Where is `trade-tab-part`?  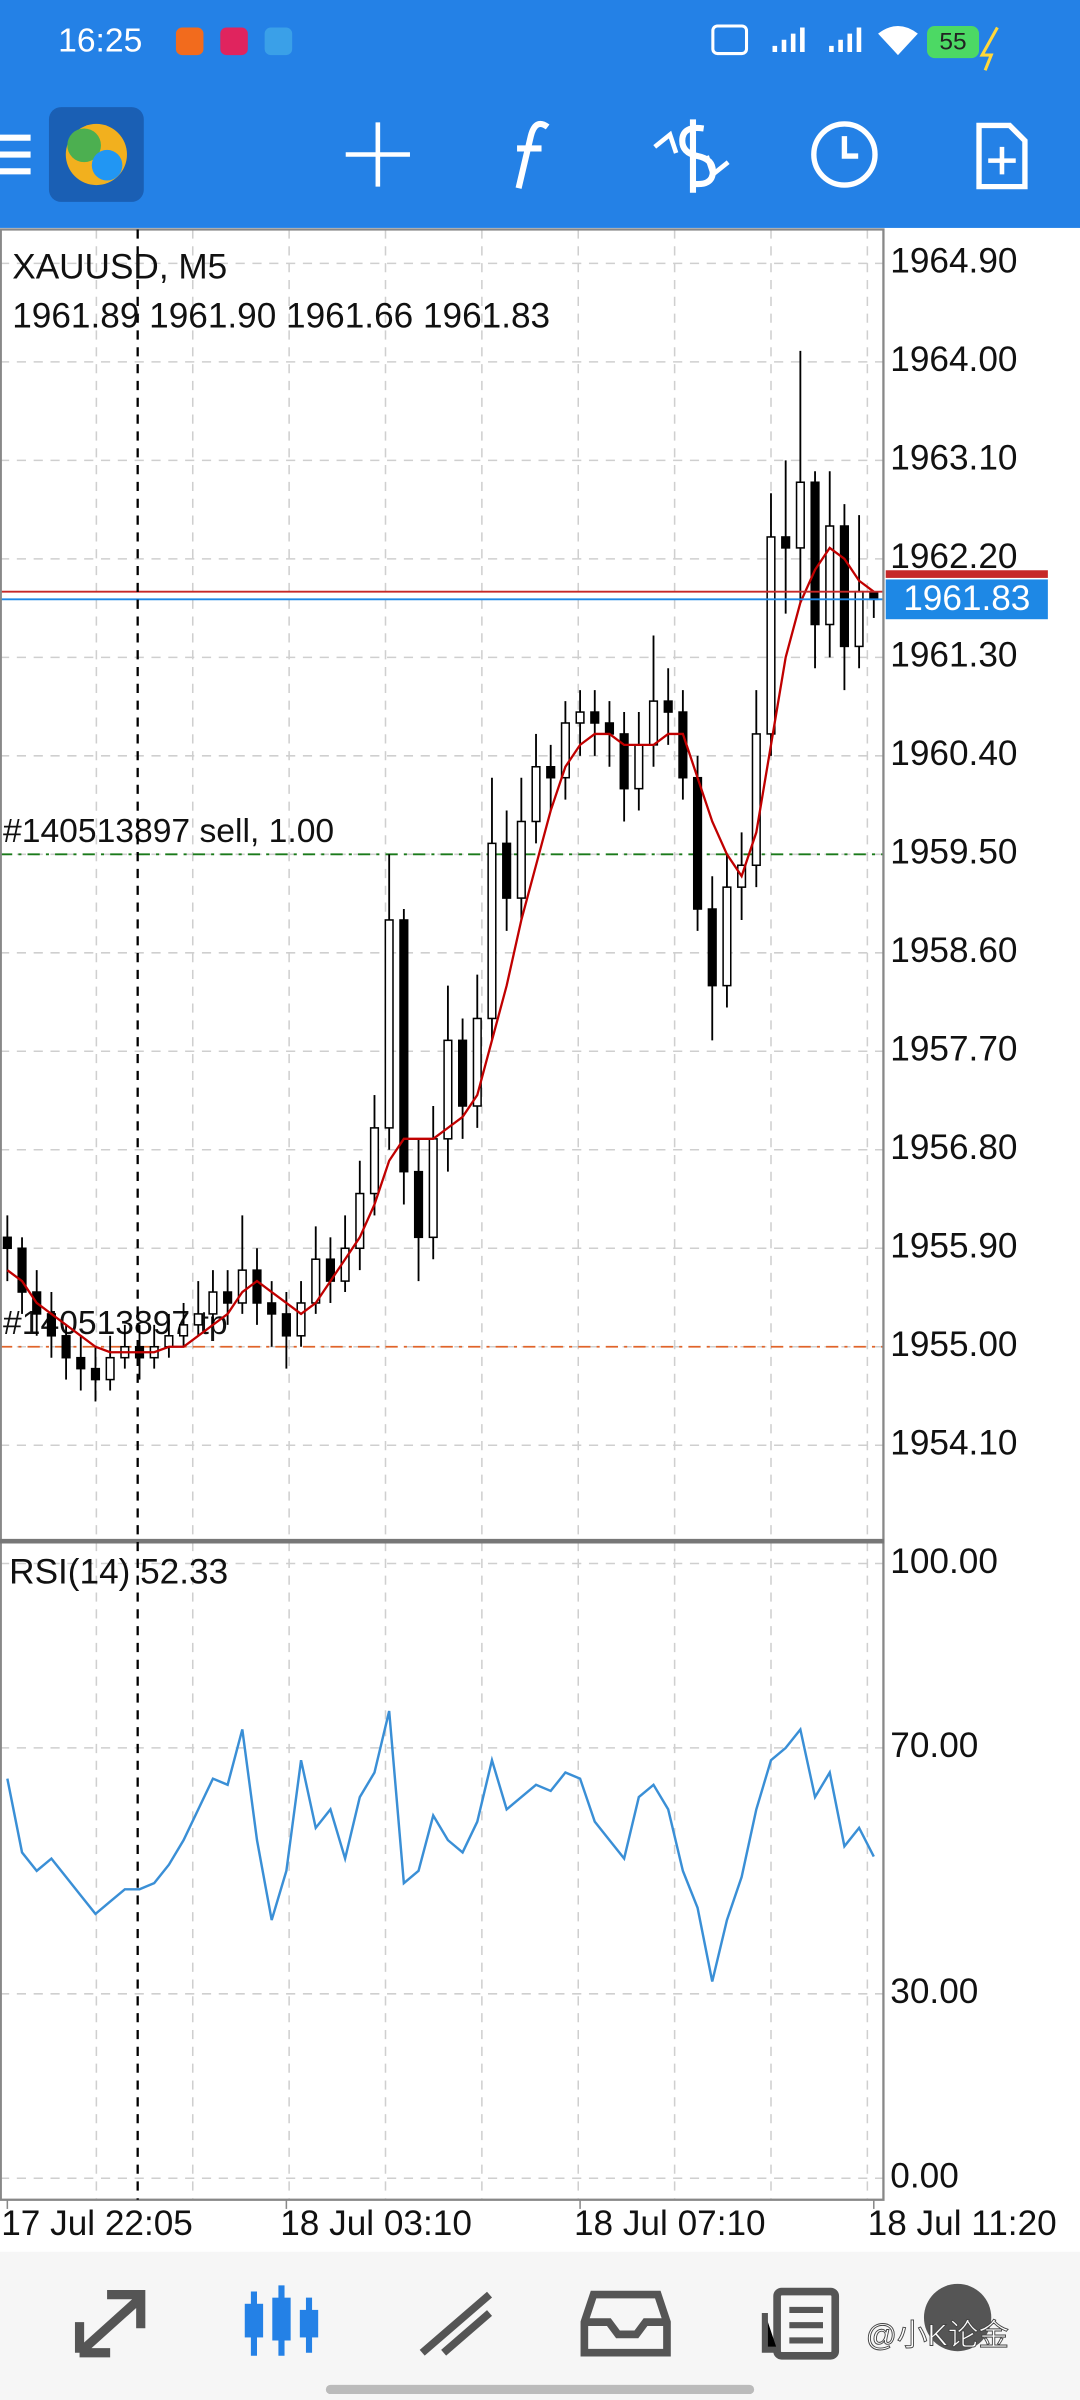
trade-tab-part is located at coordinates (456, 2323).